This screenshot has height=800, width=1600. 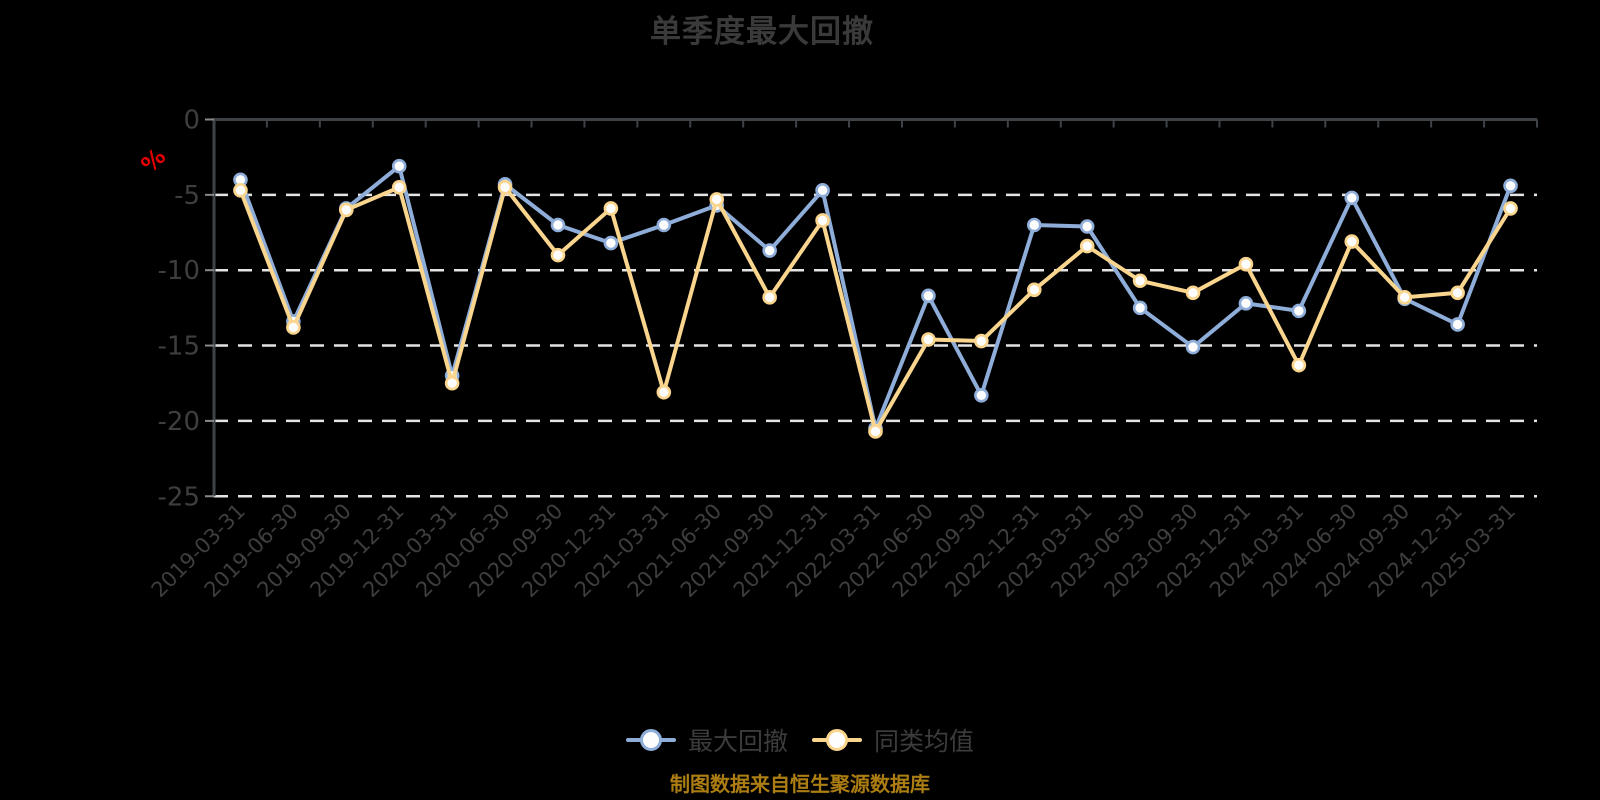 I want to click on y-tick-label: -20, so click(x=179, y=422).